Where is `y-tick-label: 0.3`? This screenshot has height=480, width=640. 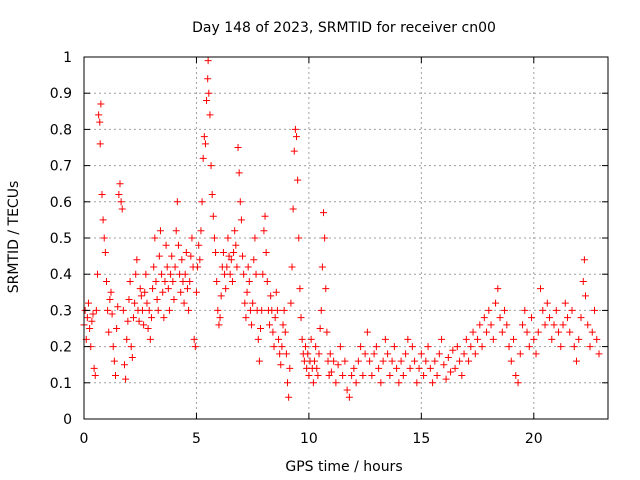
y-tick-label: 0.3 is located at coordinates (61, 311).